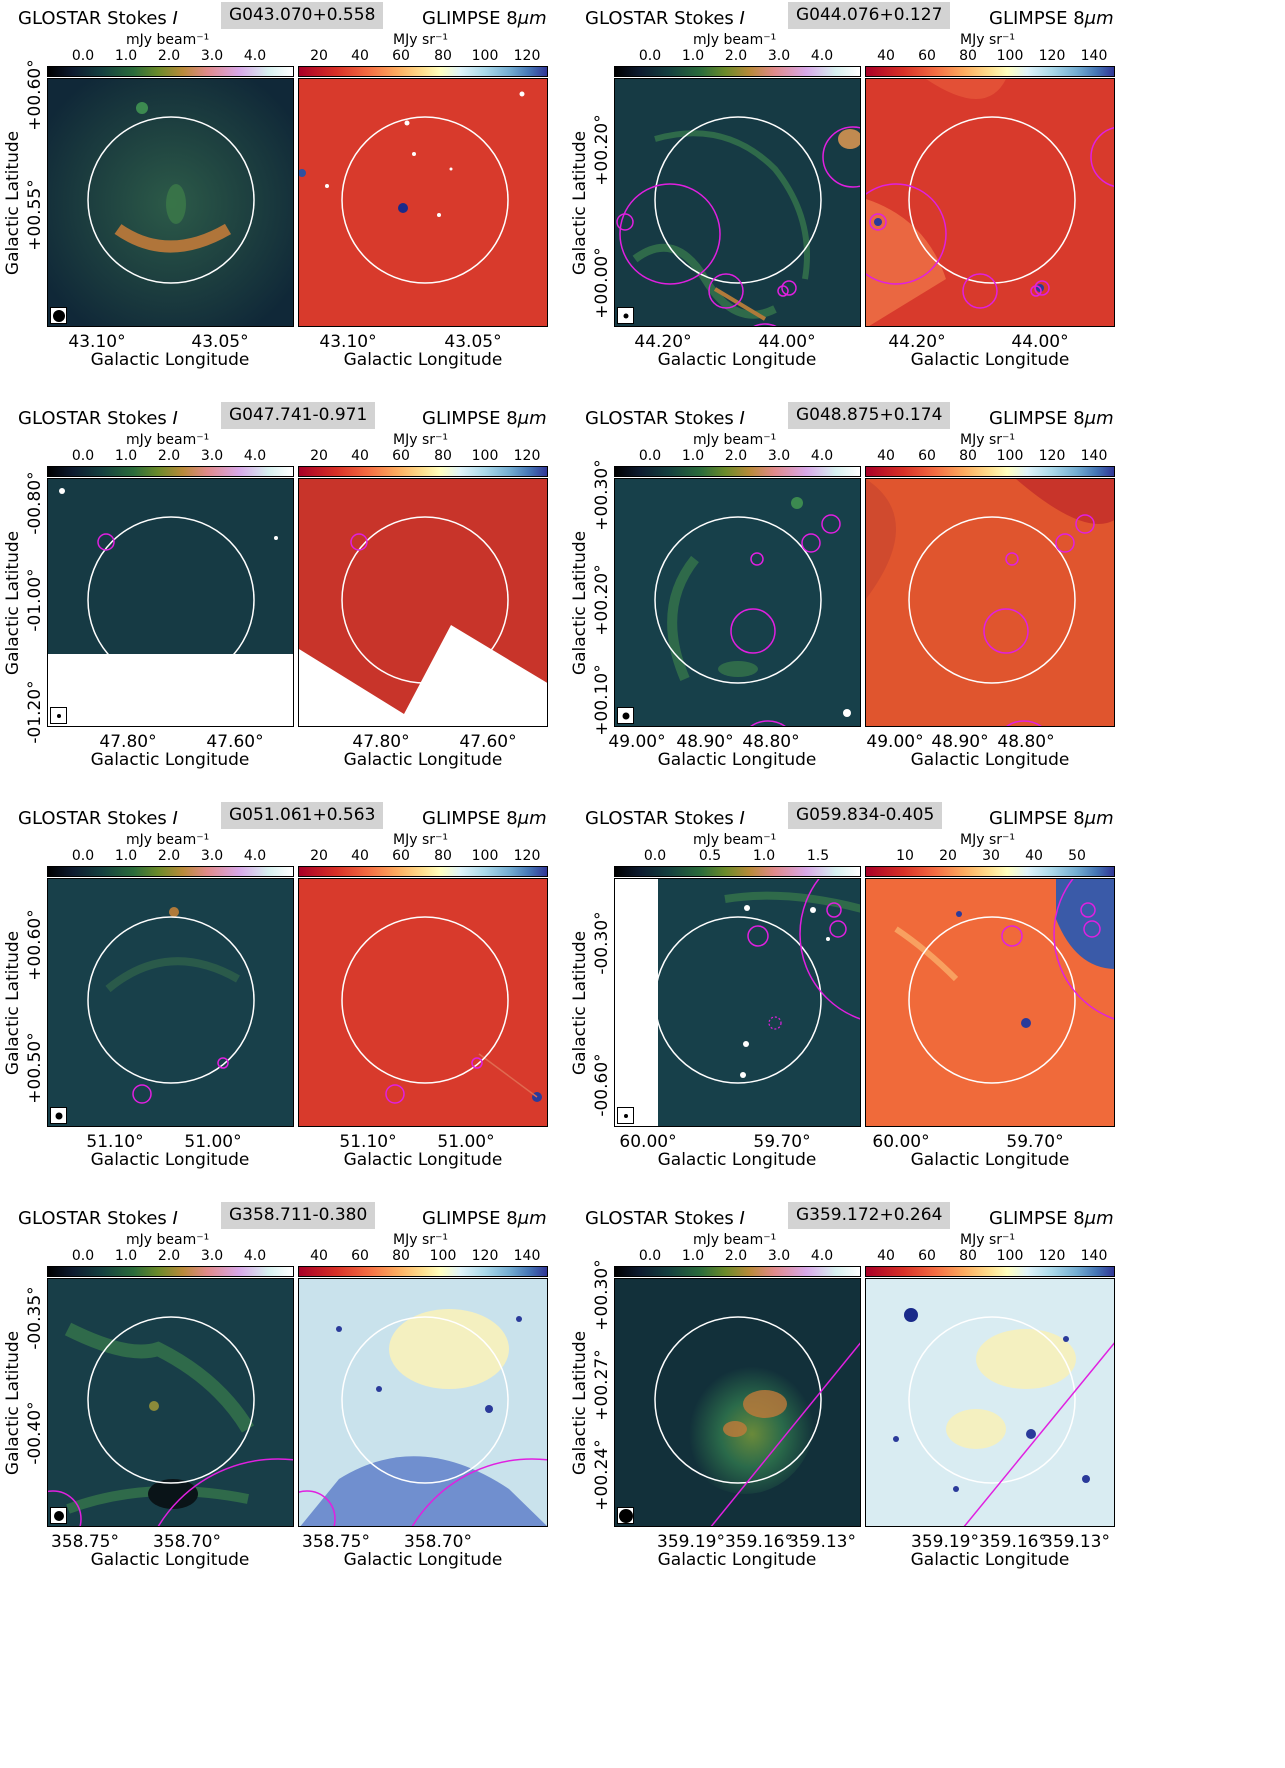  Describe the element at coordinates (115, 1142) in the screenshot. I see `x-tick: 51.10°` at that location.